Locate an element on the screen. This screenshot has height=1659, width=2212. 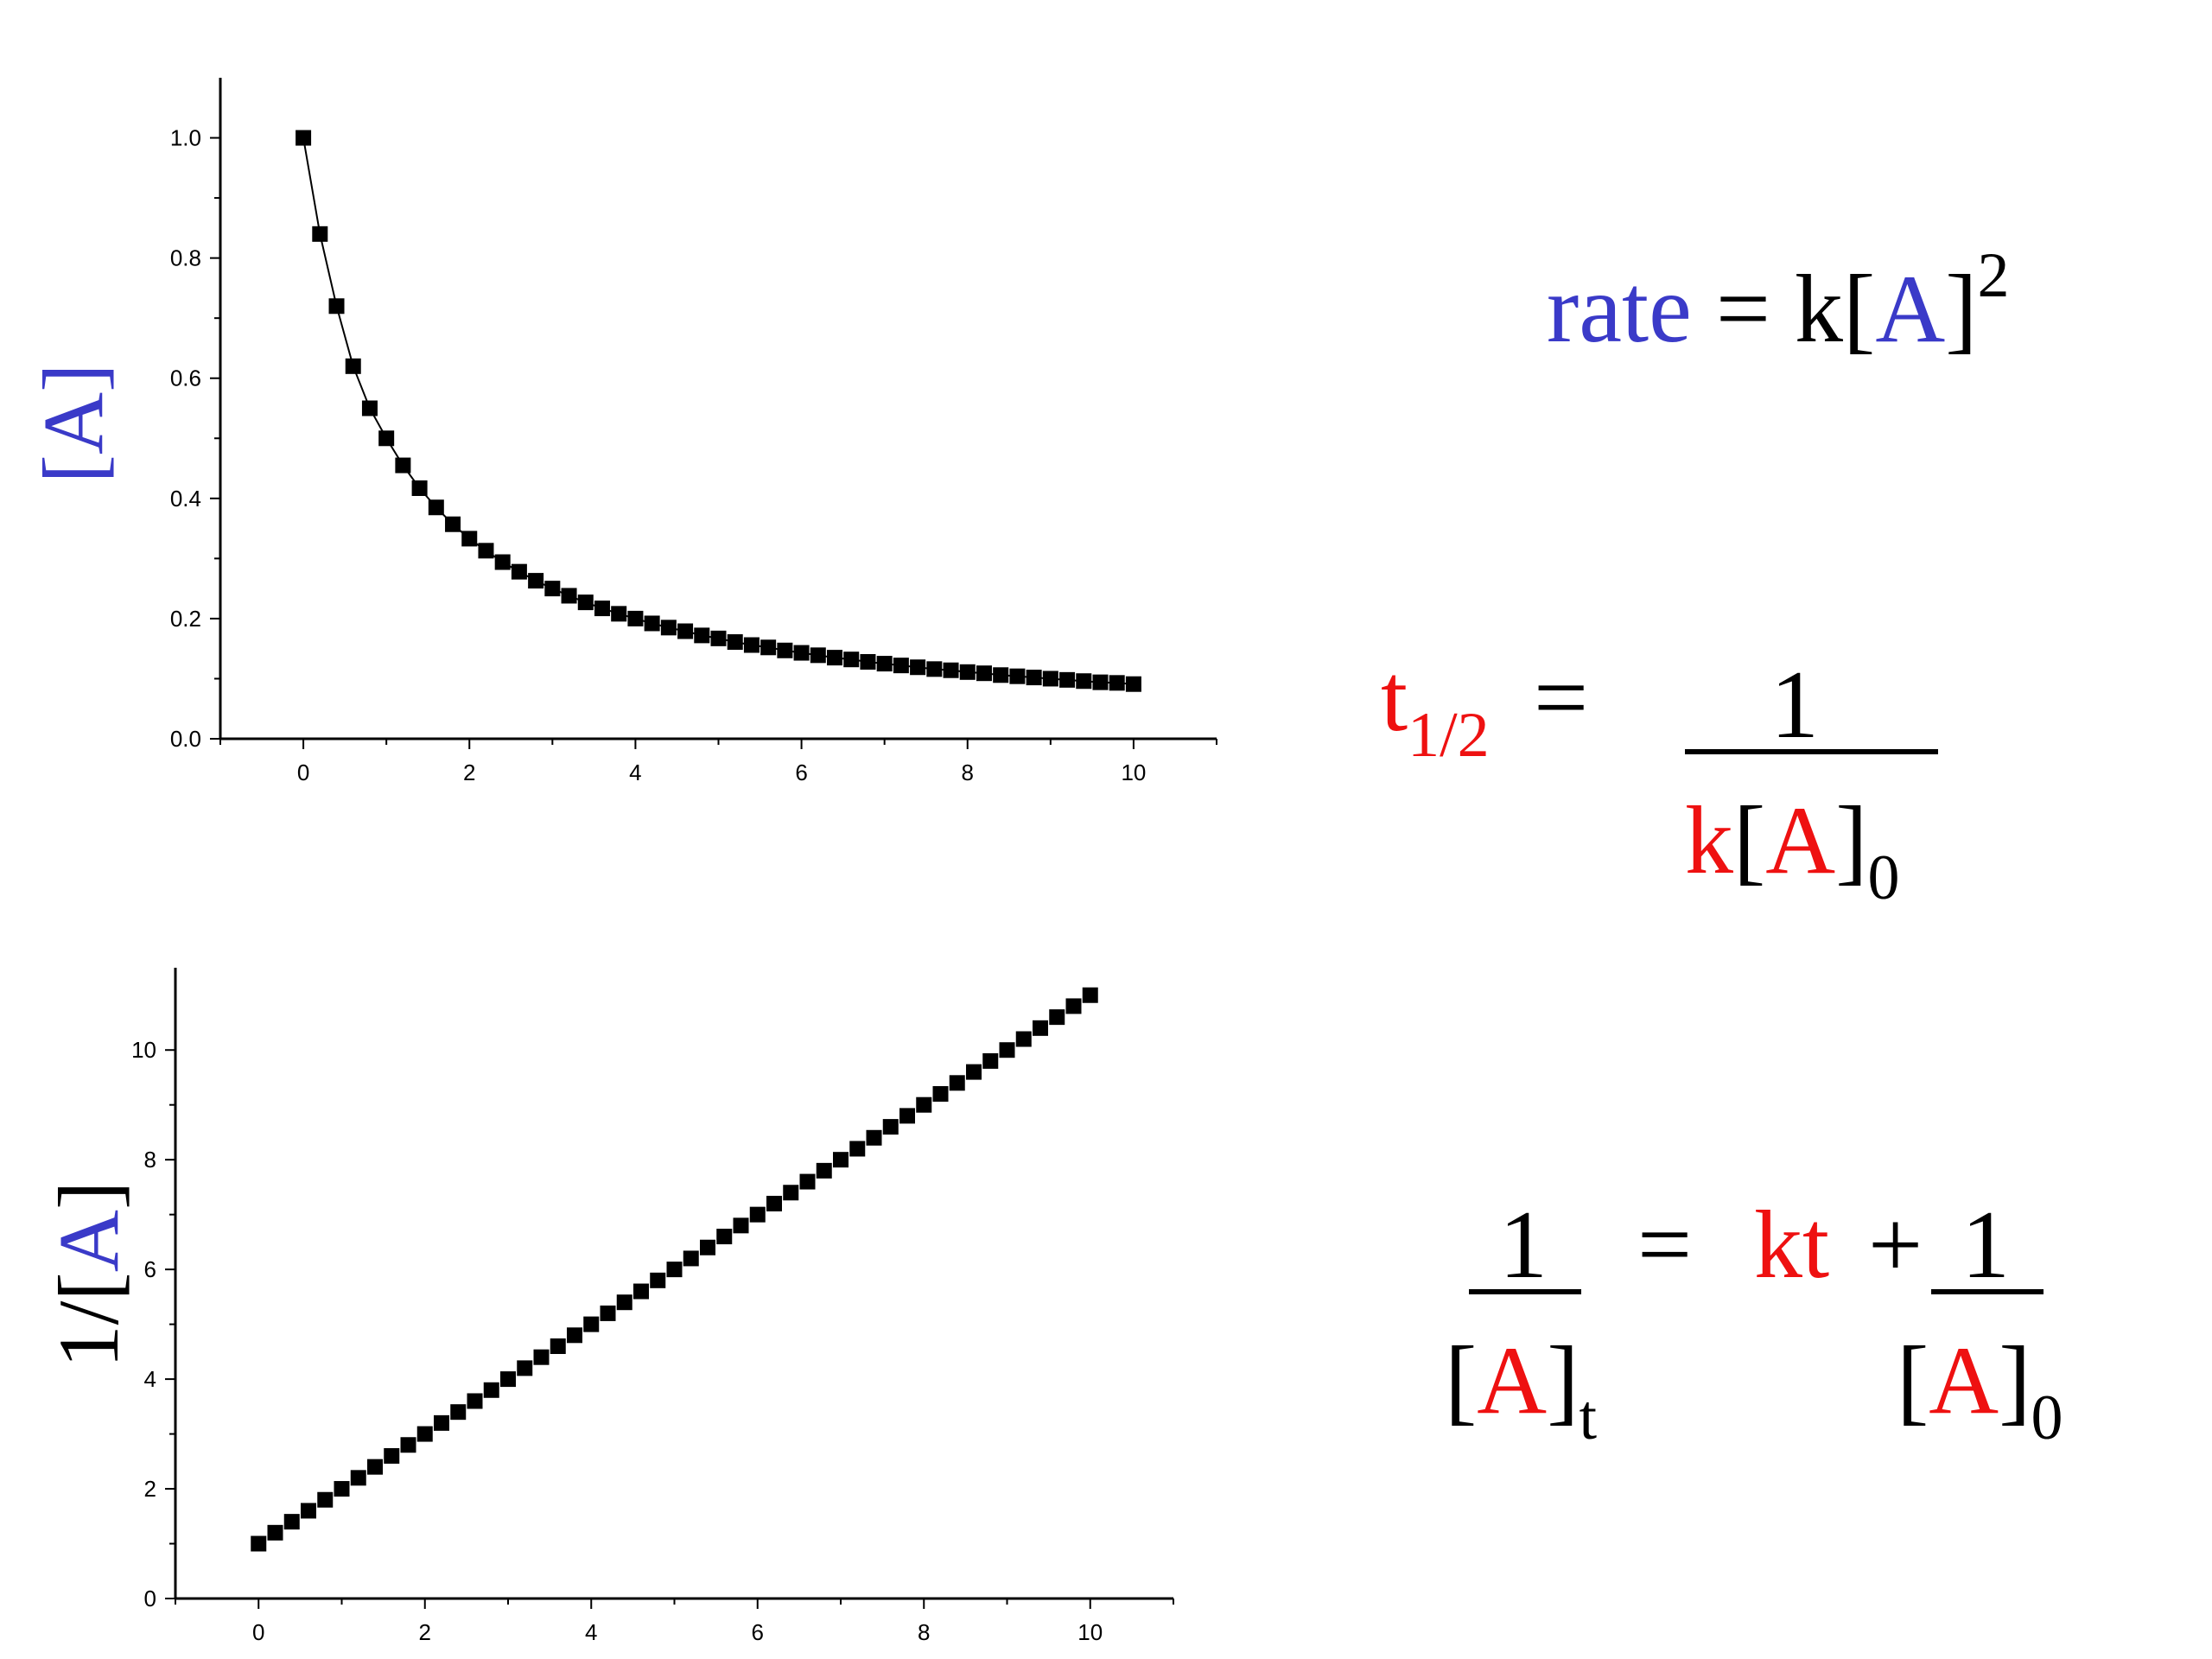
x-tick-label: 6 is located at coordinates (801, 772).